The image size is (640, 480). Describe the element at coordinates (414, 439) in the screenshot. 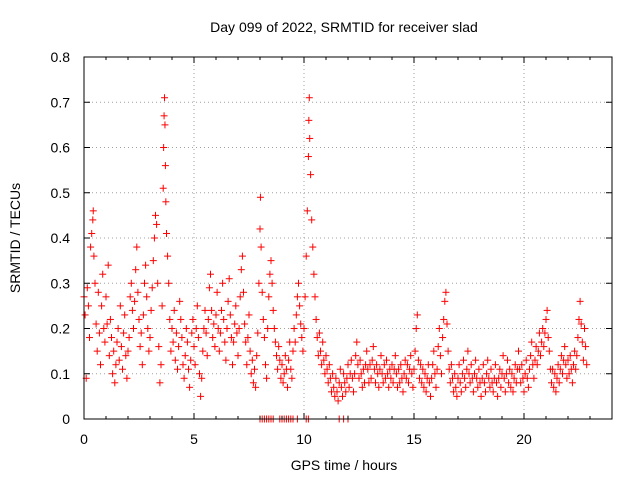

I see `x-tick-label: 15` at that location.